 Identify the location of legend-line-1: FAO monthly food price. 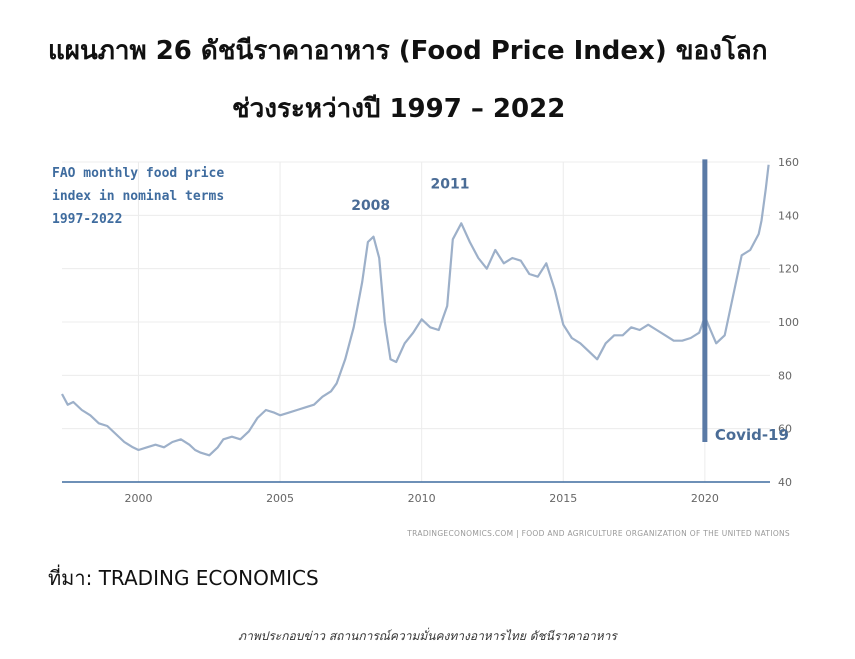
(138, 173).